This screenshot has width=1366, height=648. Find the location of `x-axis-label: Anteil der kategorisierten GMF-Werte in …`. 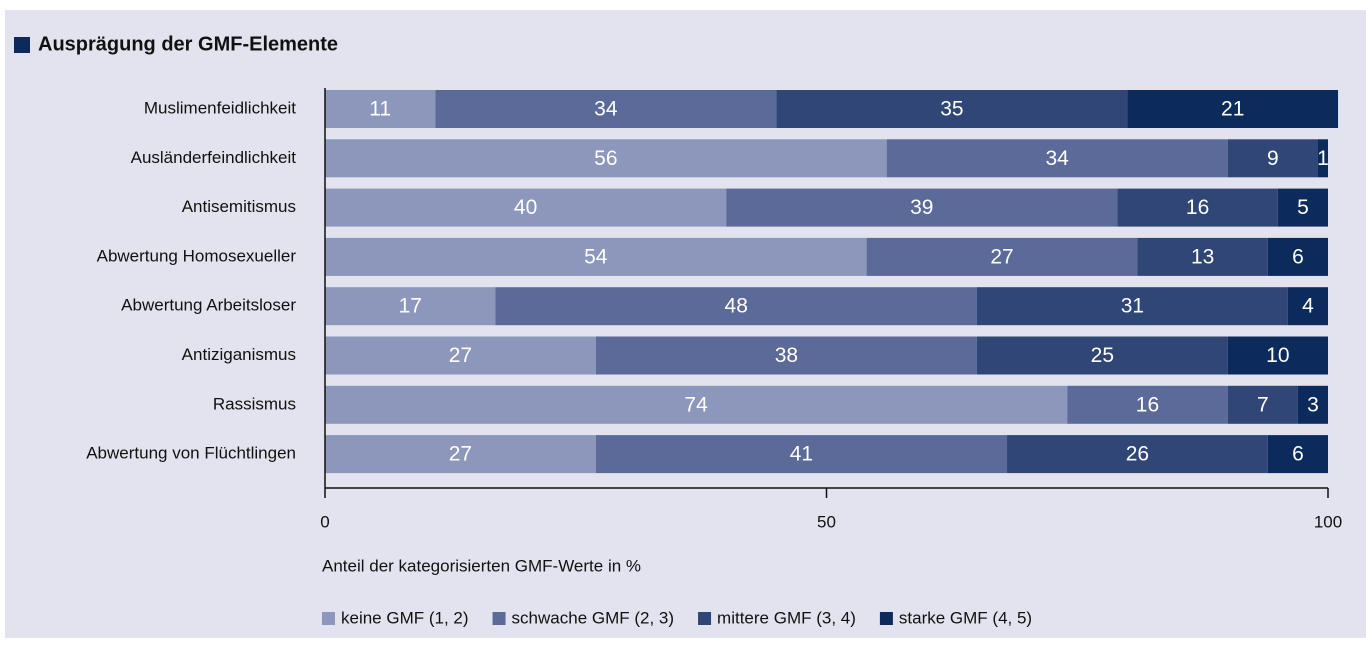

x-axis-label: Anteil der kategorisierten GMF-Werte in … is located at coordinates (481, 565).